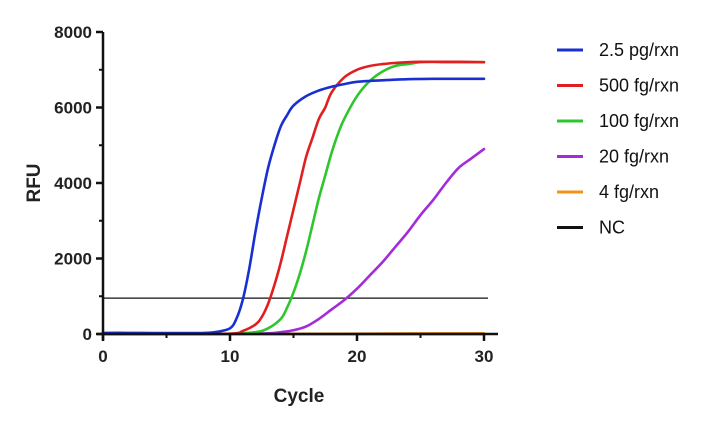 The height and width of the screenshot is (433, 717). Describe the element at coordinates (639, 86) in the screenshot. I see `legend-label-500-fg-rxn: 500 fg/rxn` at that location.